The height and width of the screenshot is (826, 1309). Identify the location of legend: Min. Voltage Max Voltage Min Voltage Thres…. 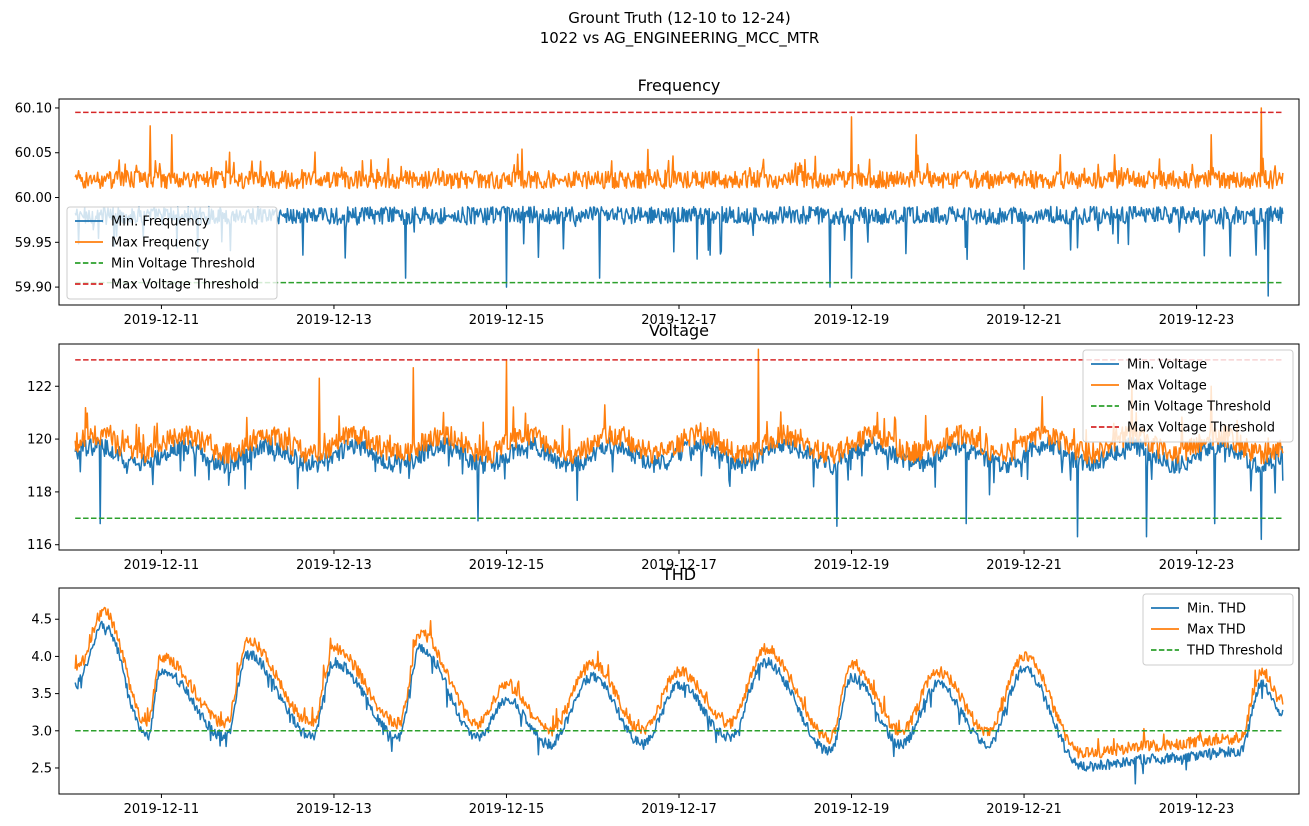
(1188, 396).